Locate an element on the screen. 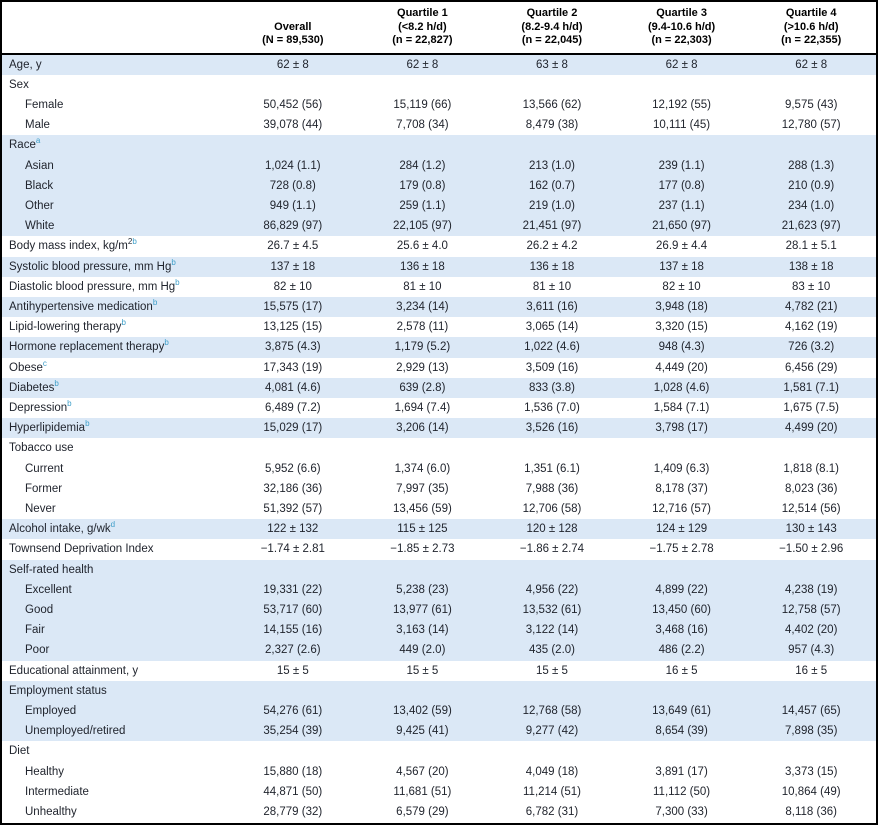 This screenshot has width=878, height=825. data-cell: −1.75 ± 2.78 is located at coordinates (681, 549).